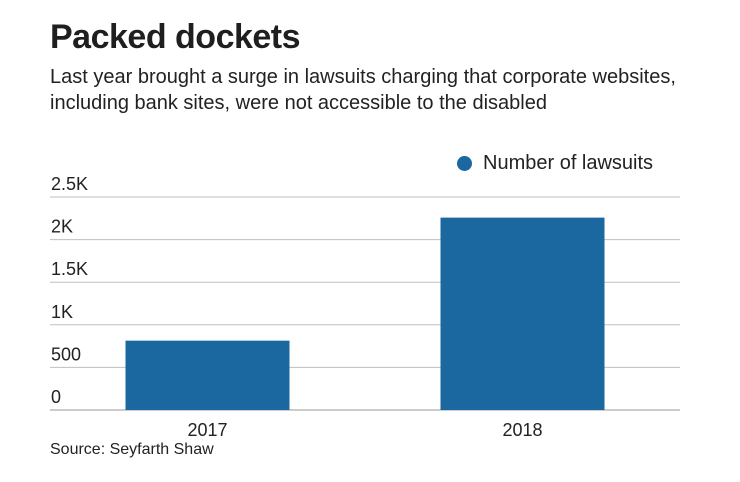 This screenshot has height=482, width=740. Describe the element at coordinates (62, 227) in the screenshot. I see `y-tick-label: 2K` at that location.